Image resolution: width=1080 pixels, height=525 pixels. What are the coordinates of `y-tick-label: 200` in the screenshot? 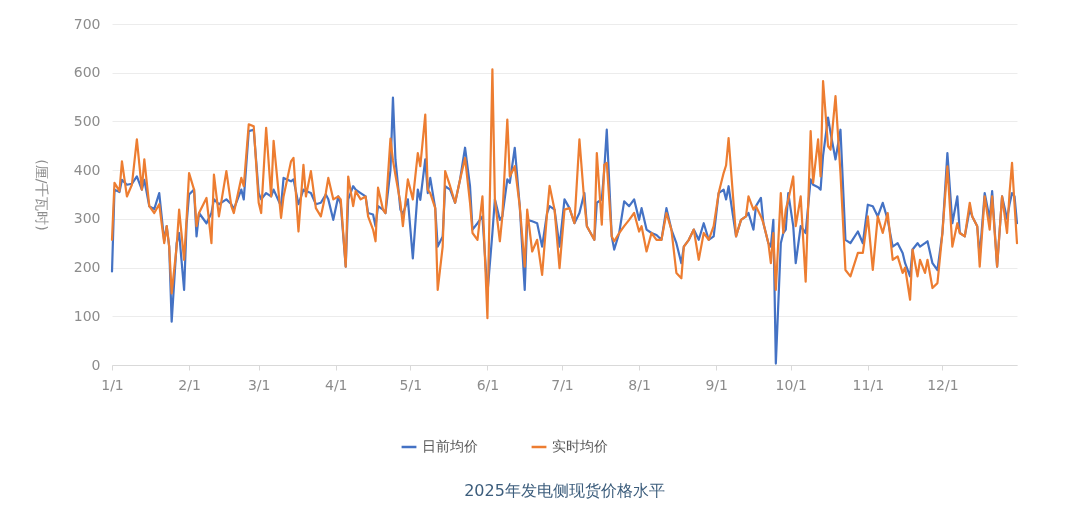 It's located at (87, 267).